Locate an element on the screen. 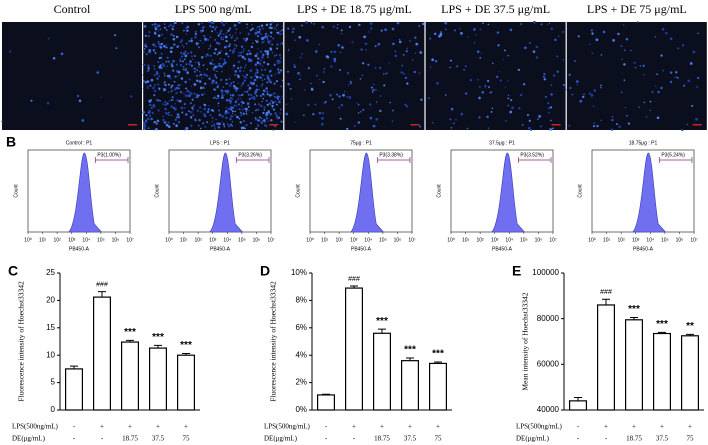  micrograph is located at coordinates (354, 76).